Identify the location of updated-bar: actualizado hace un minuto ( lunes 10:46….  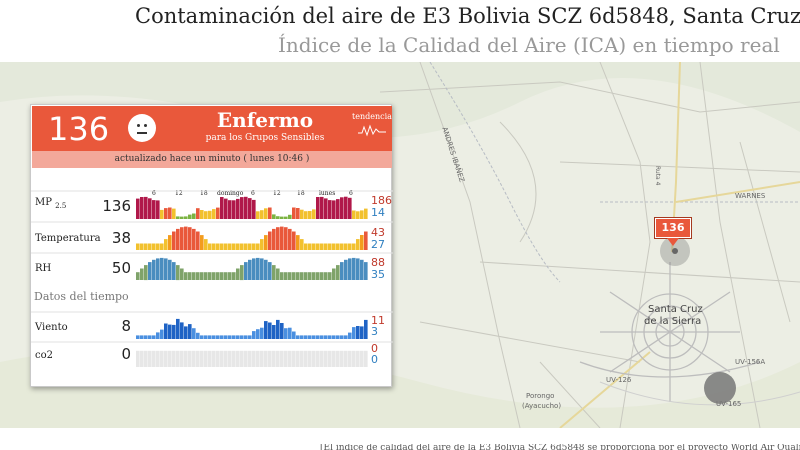
(212, 159).